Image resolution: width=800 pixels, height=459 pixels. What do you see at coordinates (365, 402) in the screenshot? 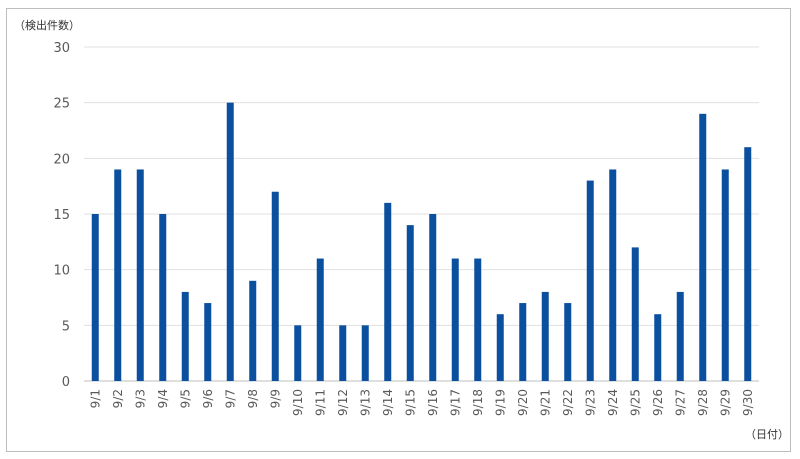
I see `x-tick-label: 9/13` at bounding box center [365, 402].